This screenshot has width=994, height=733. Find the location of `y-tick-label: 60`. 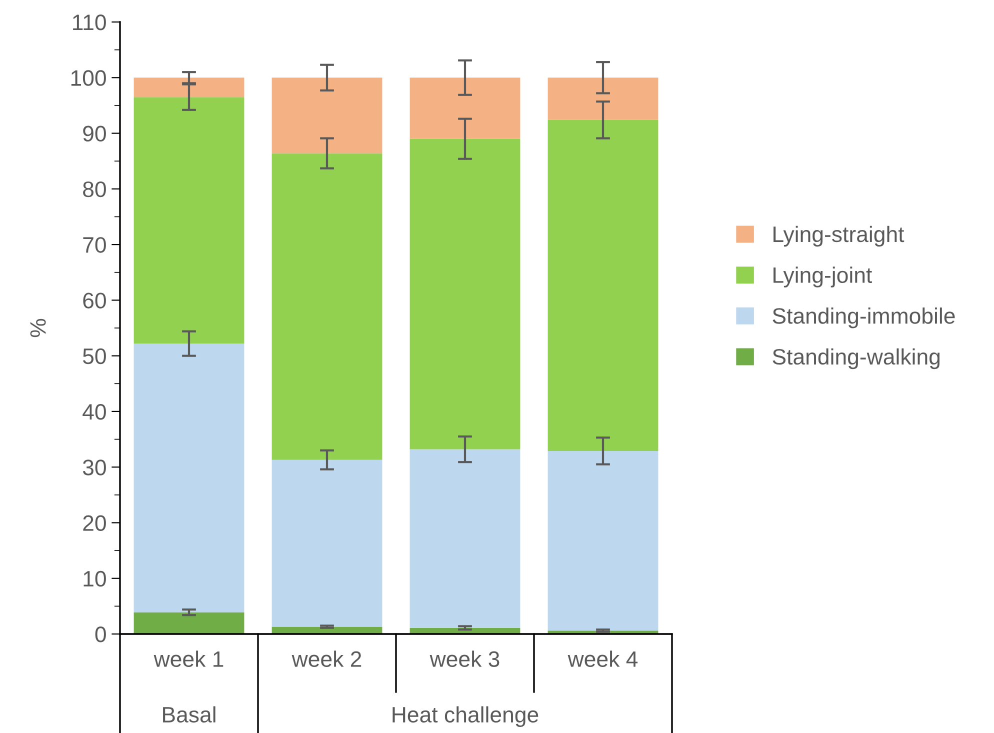

y-tick-label: 60 is located at coordinates (94, 300).